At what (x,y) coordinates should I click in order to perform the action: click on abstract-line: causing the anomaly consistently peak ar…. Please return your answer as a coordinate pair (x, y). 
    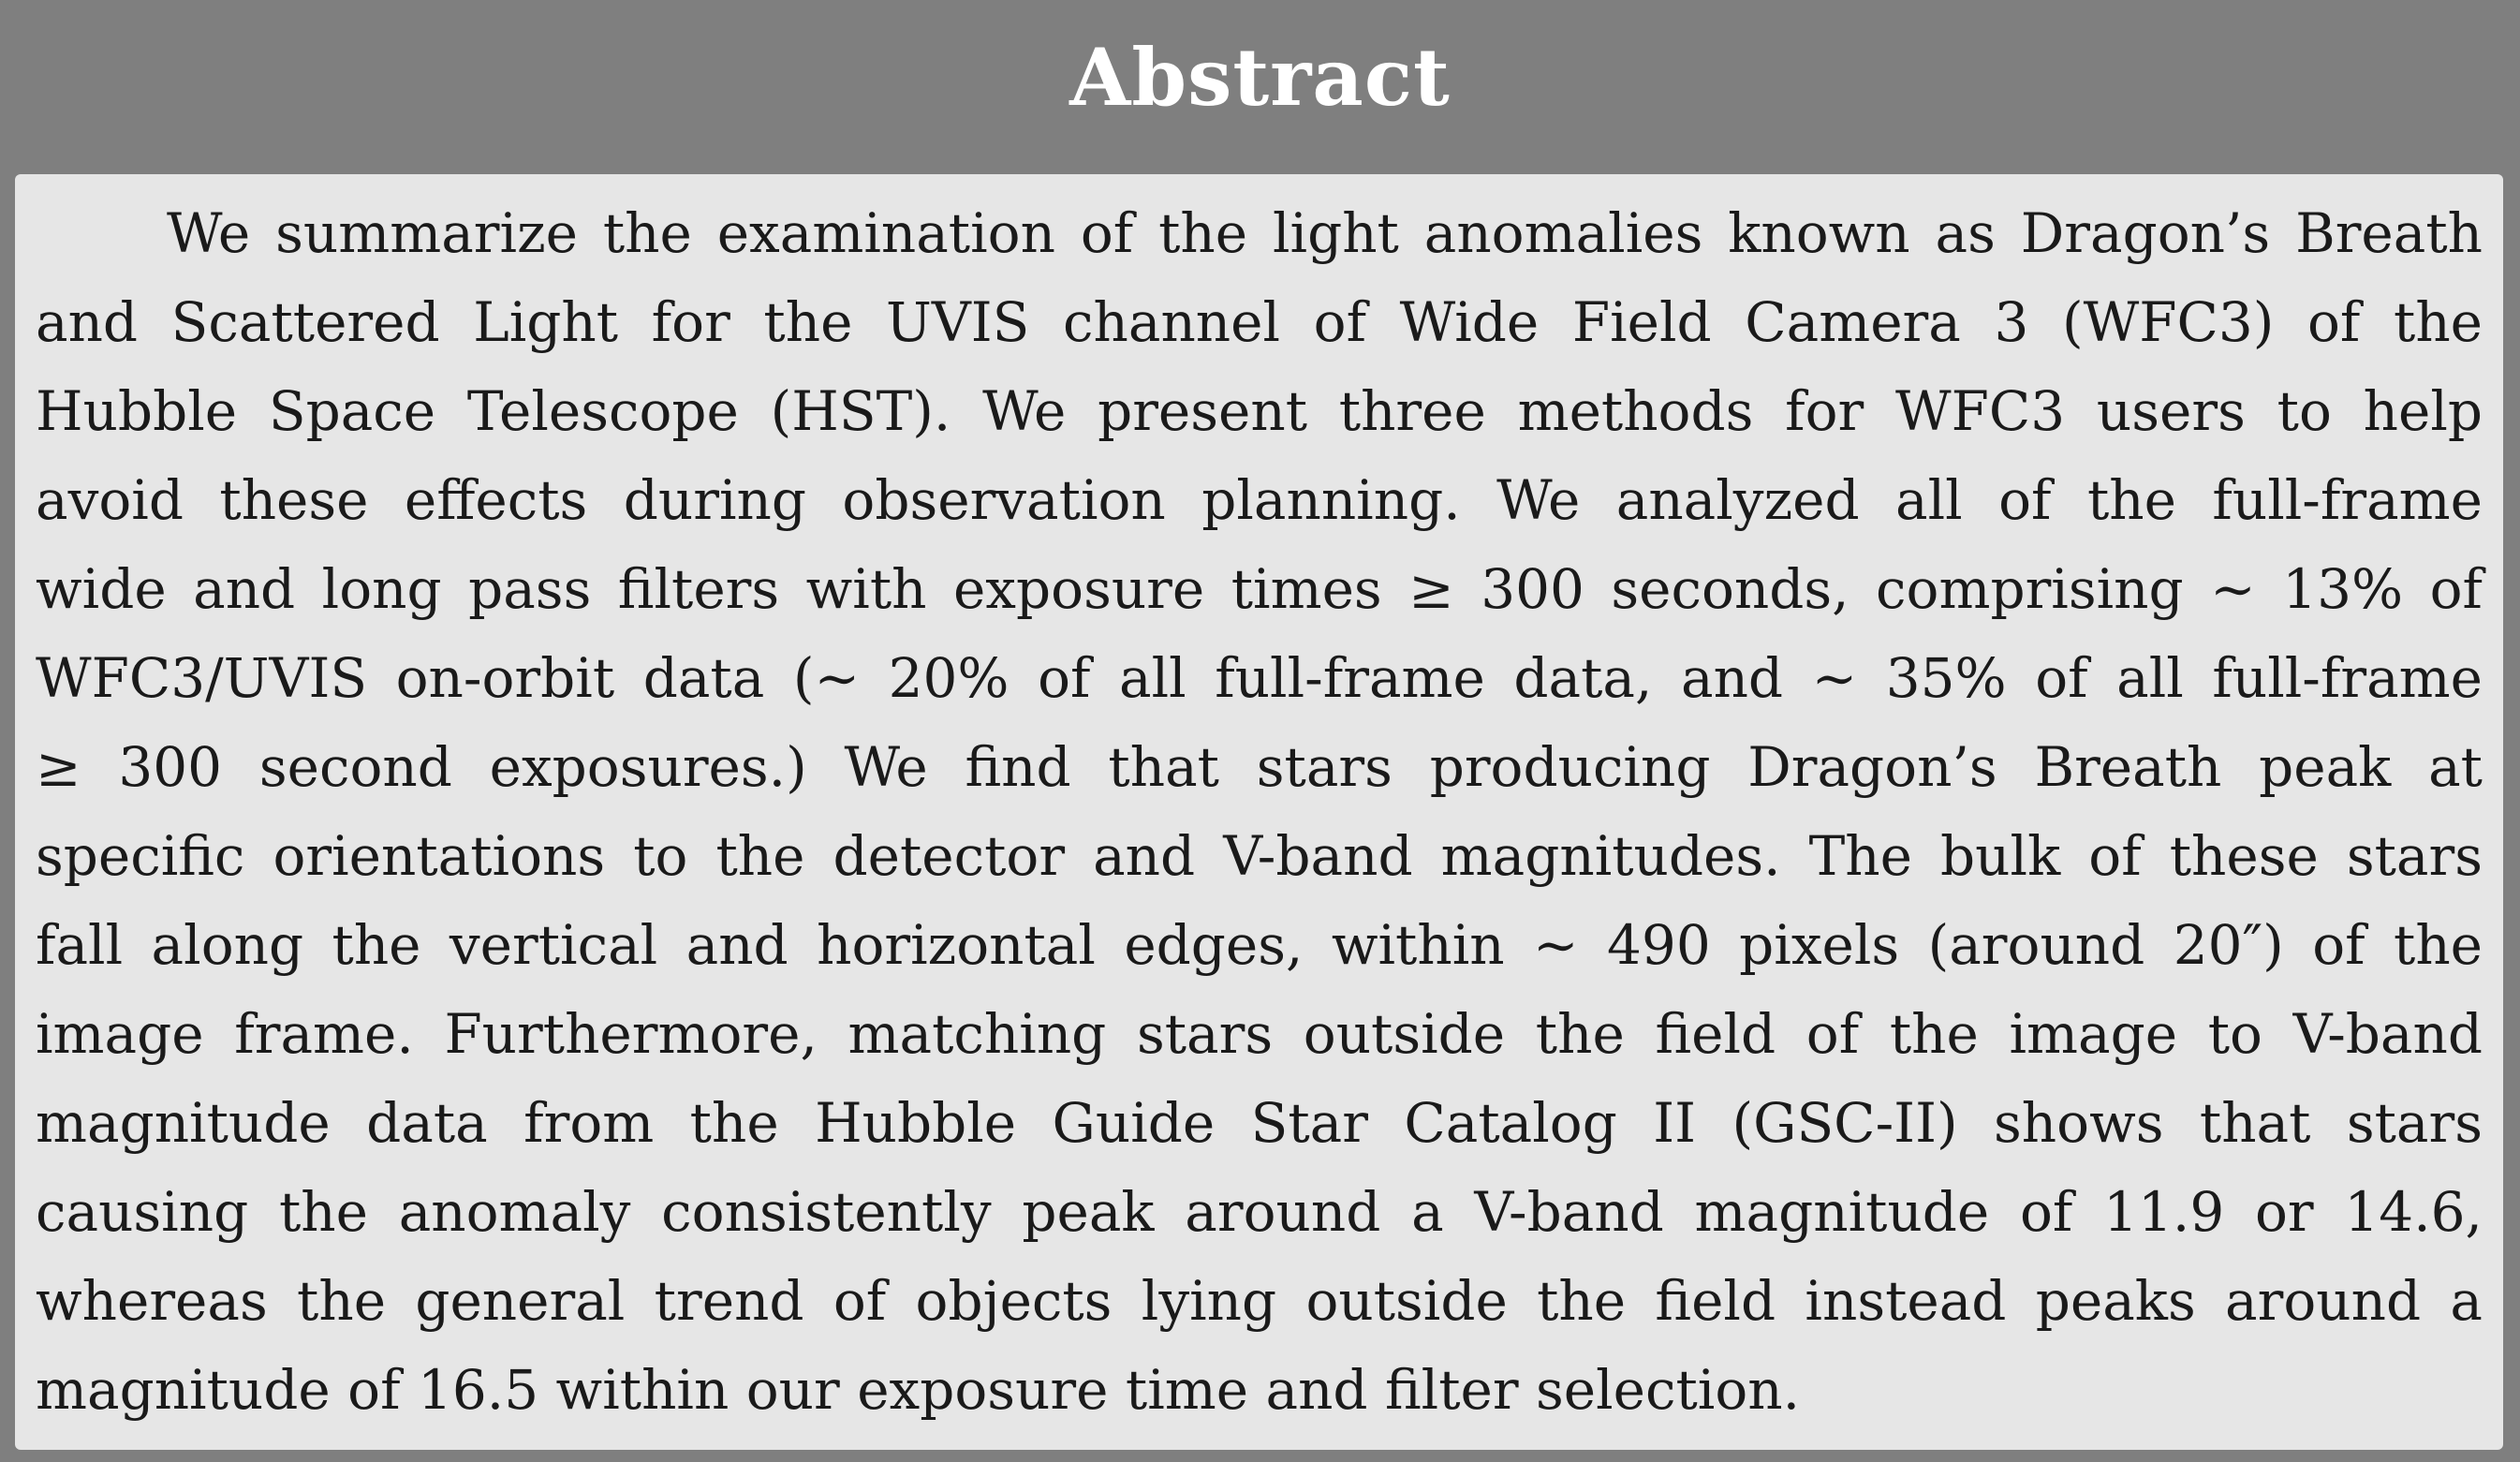
    Looking at the image, I should click on (1259, 1212).